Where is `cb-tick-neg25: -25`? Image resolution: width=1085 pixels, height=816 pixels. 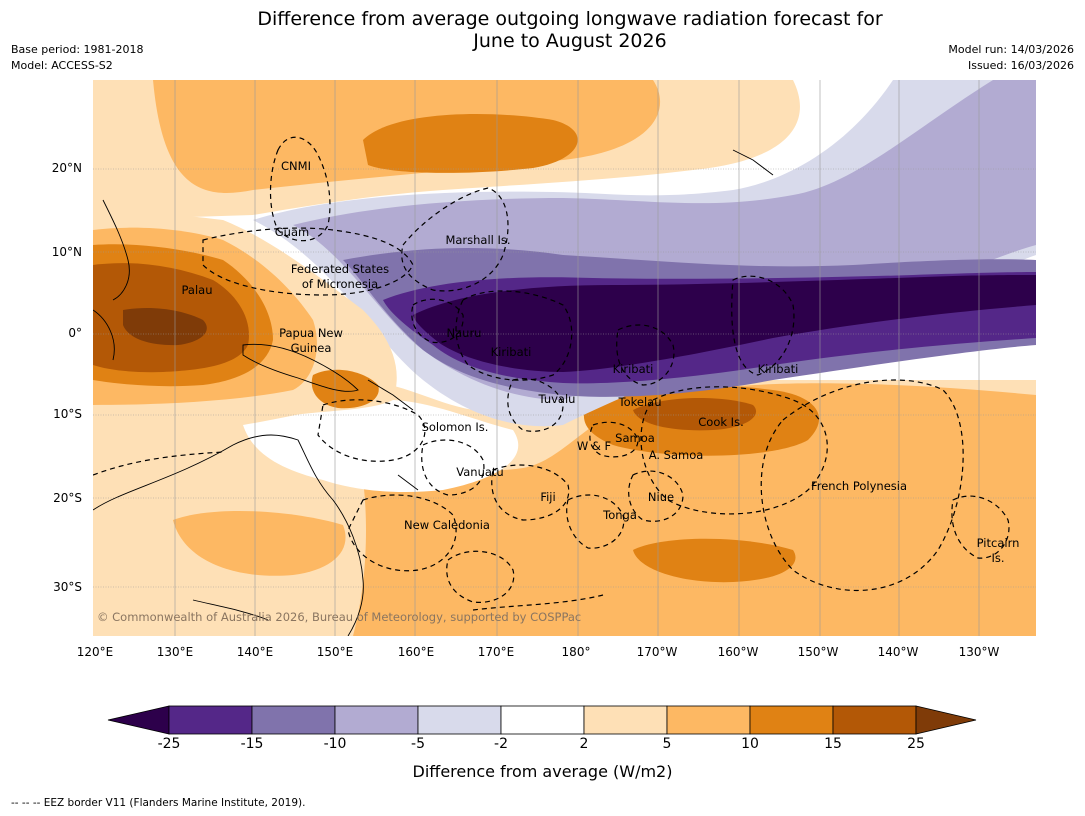 cb-tick-neg25: -25 is located at coordinates (169, 744).